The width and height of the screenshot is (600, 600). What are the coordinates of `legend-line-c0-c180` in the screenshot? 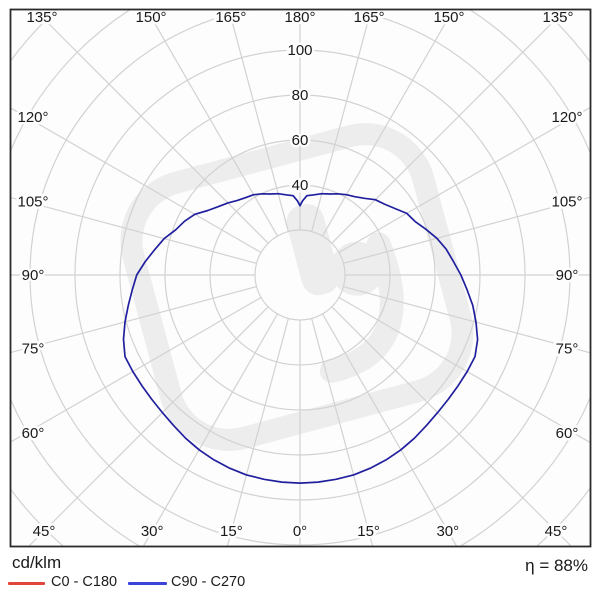 It's located at (26, 583).